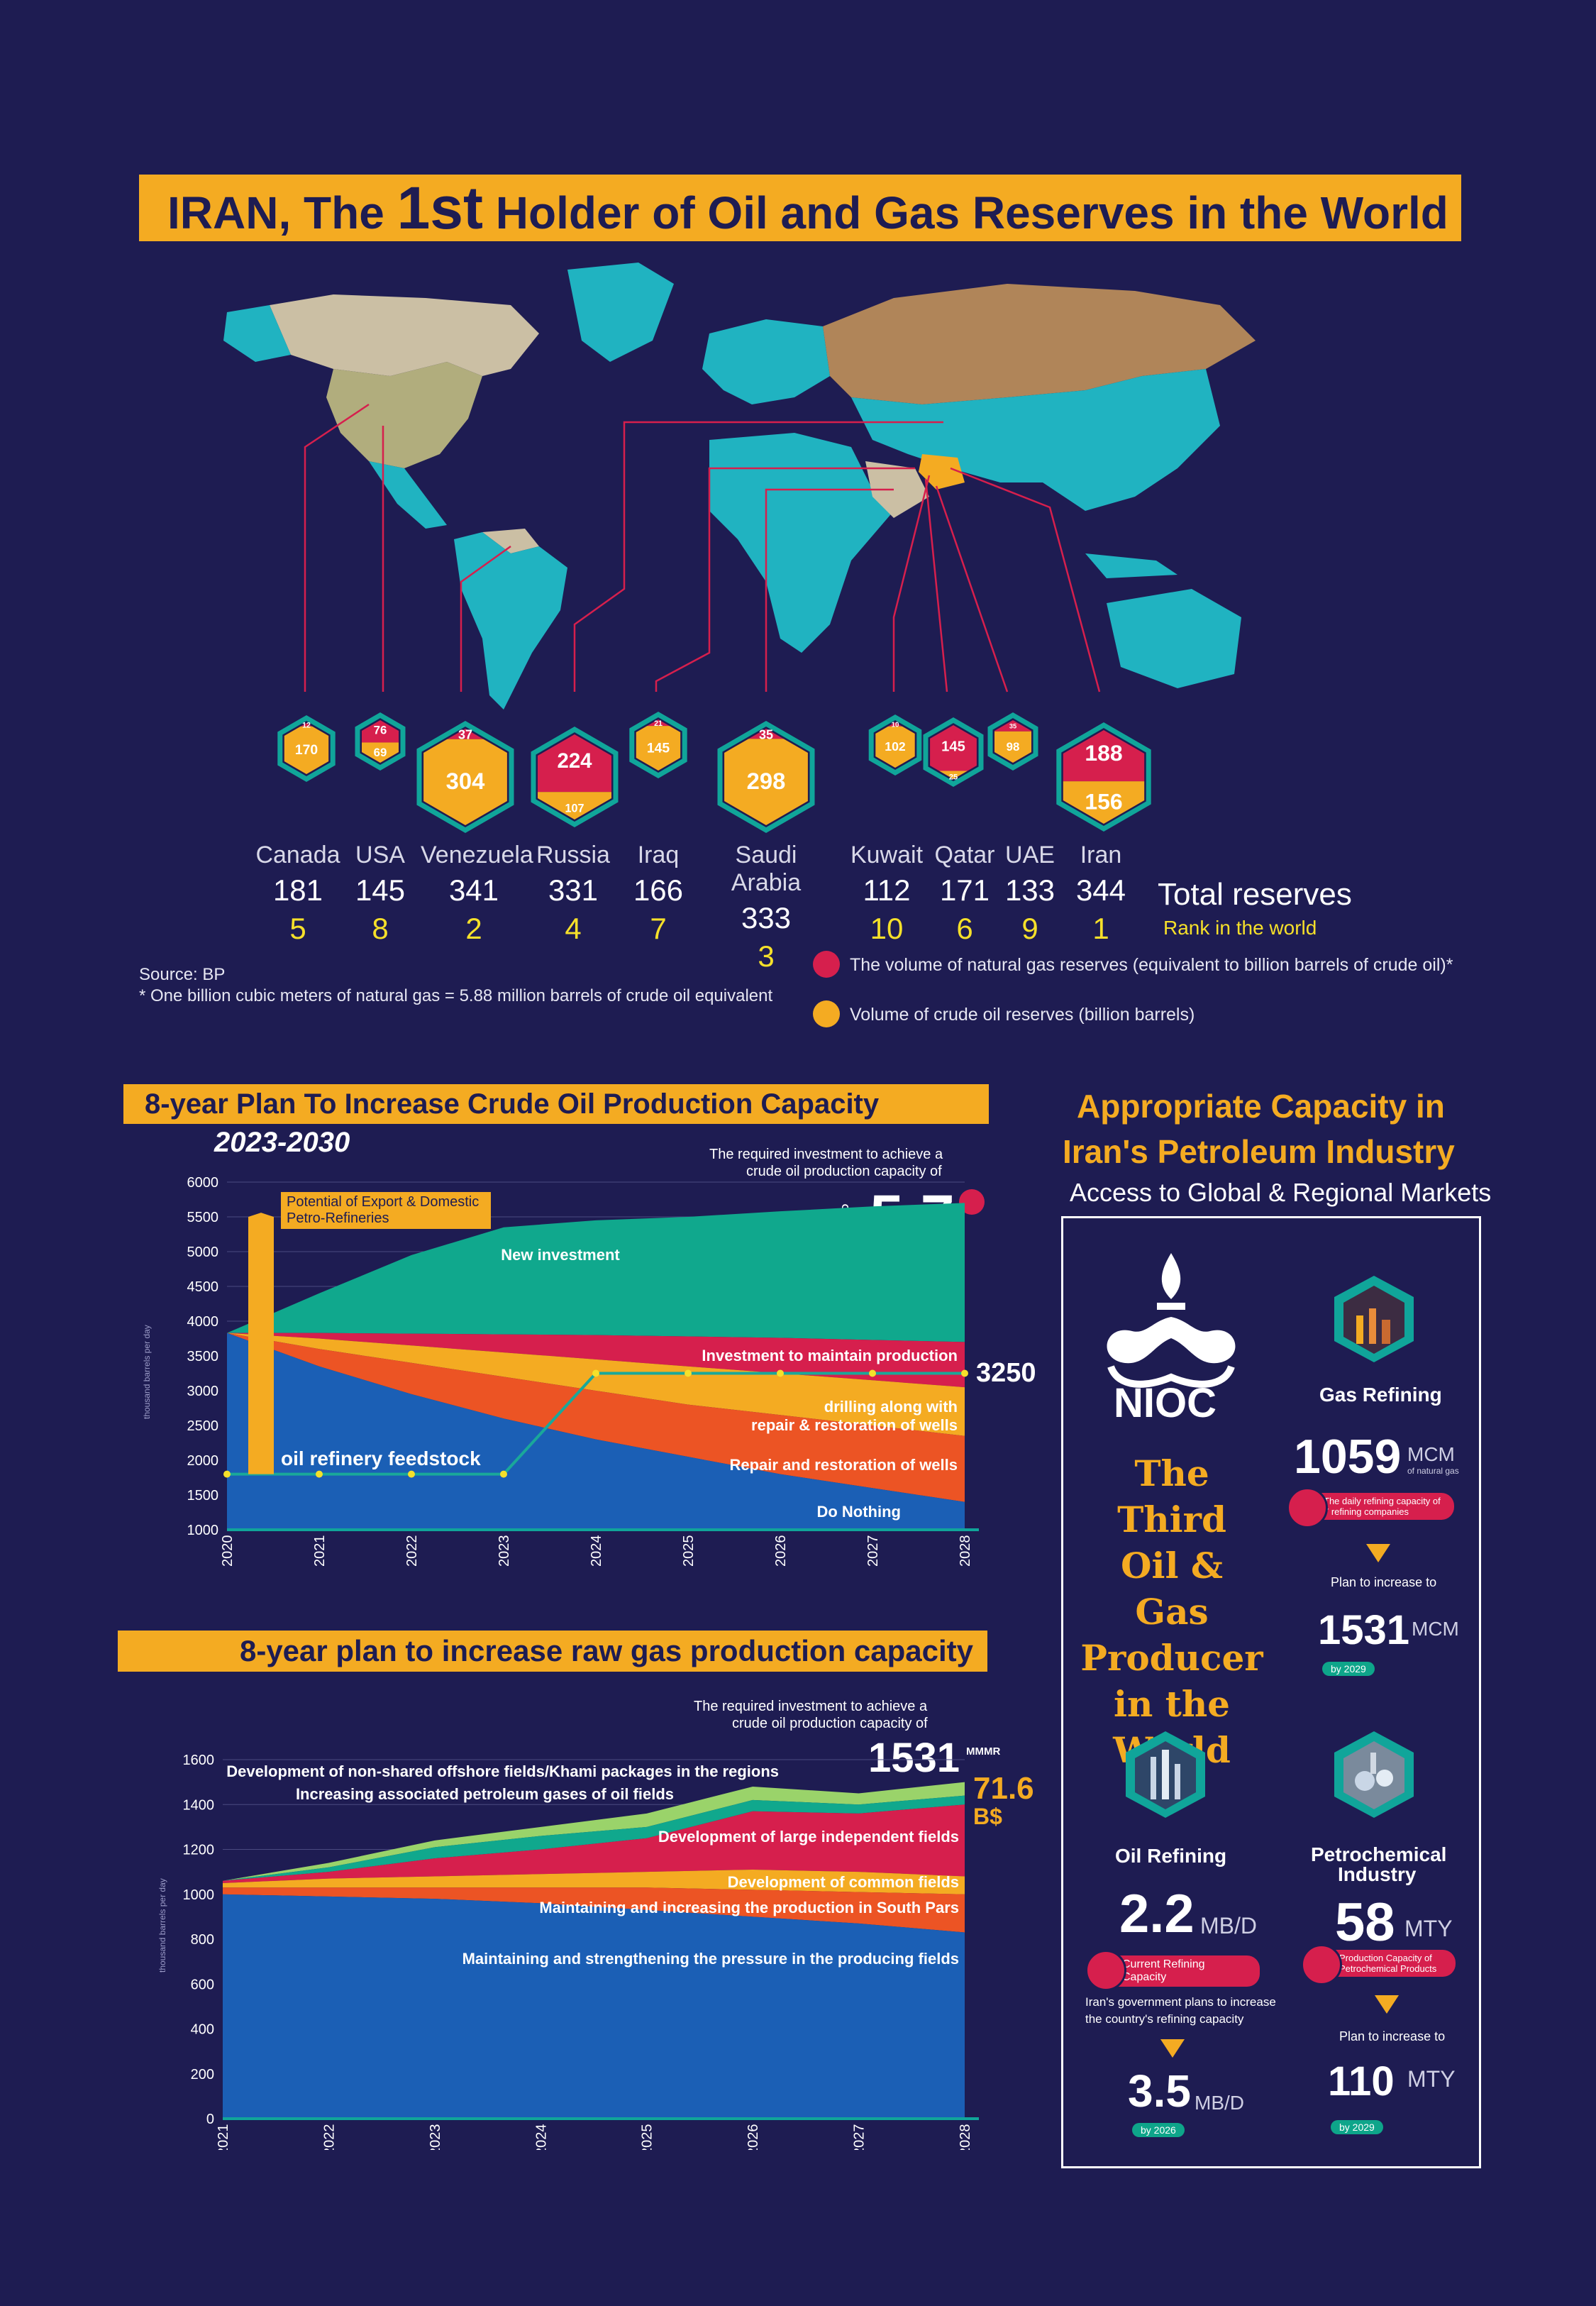  I want to click on oil-refining-icon, so click(1165, 1774).